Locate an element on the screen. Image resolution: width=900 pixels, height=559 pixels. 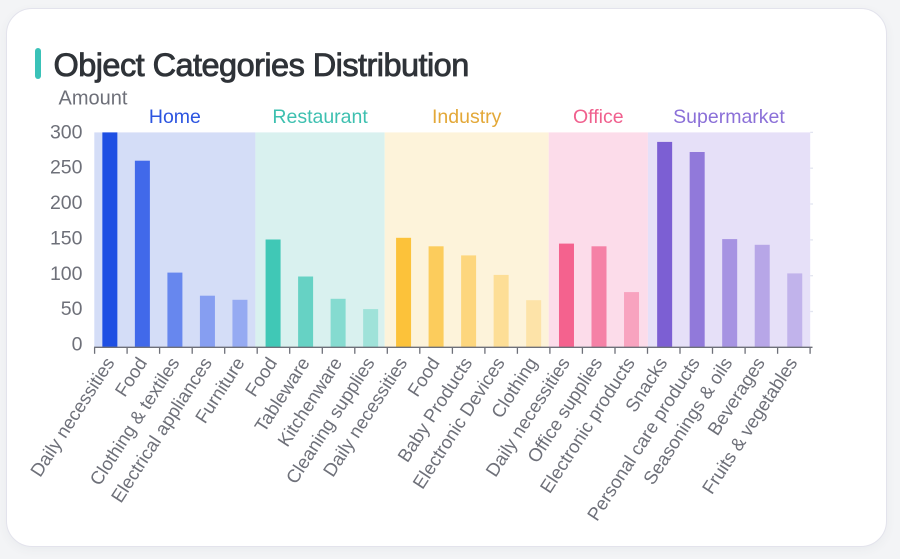
svg-text: 100 is located at coordinates (66, 274).